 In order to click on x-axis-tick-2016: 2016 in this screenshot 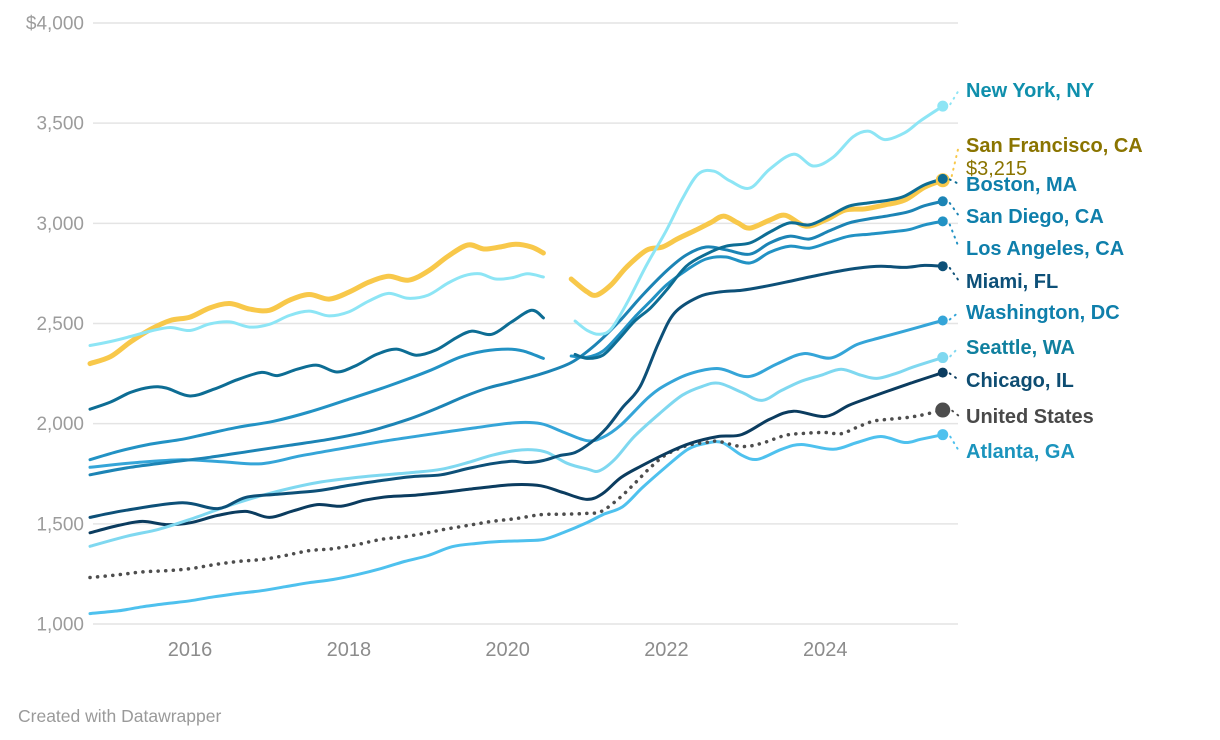, I will do `click(190, 650)`.